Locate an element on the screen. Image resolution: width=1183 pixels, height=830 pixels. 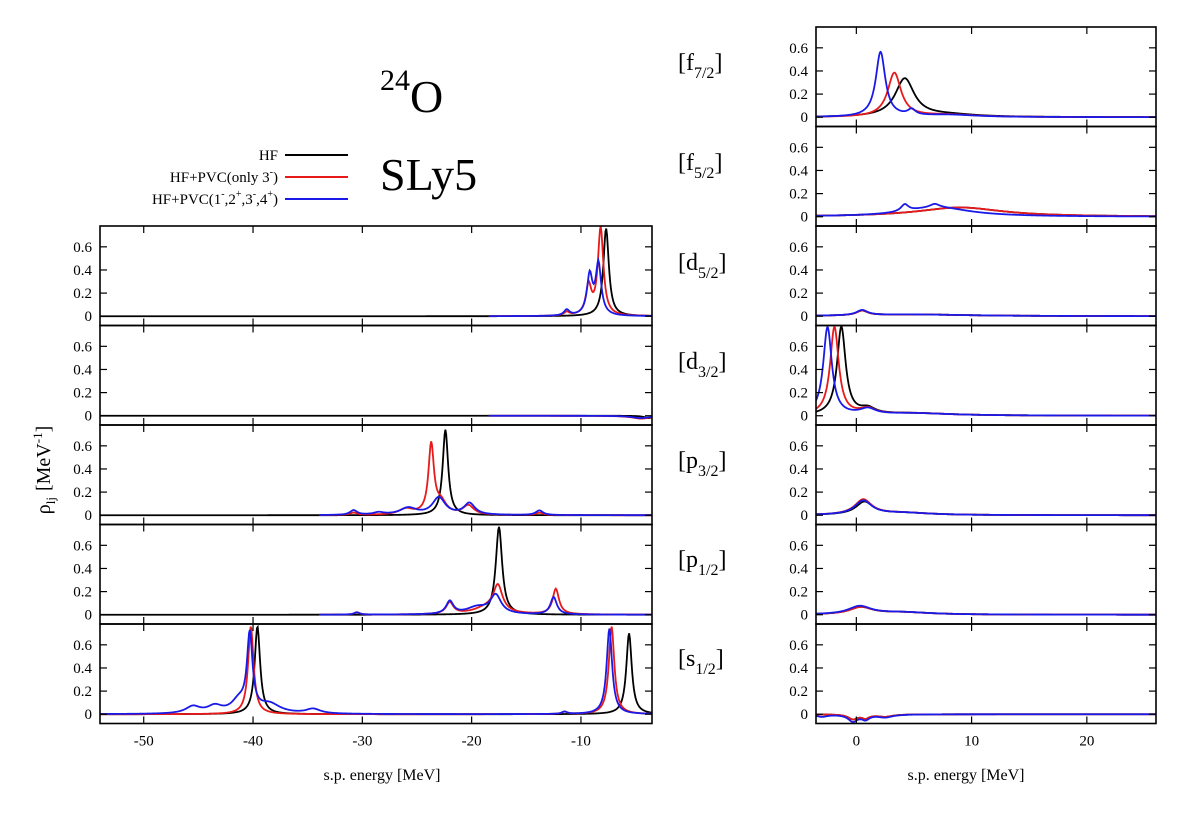
panel-right-d32: 0 0.2 0.4 0.6 is located at coordinates (973, 375).